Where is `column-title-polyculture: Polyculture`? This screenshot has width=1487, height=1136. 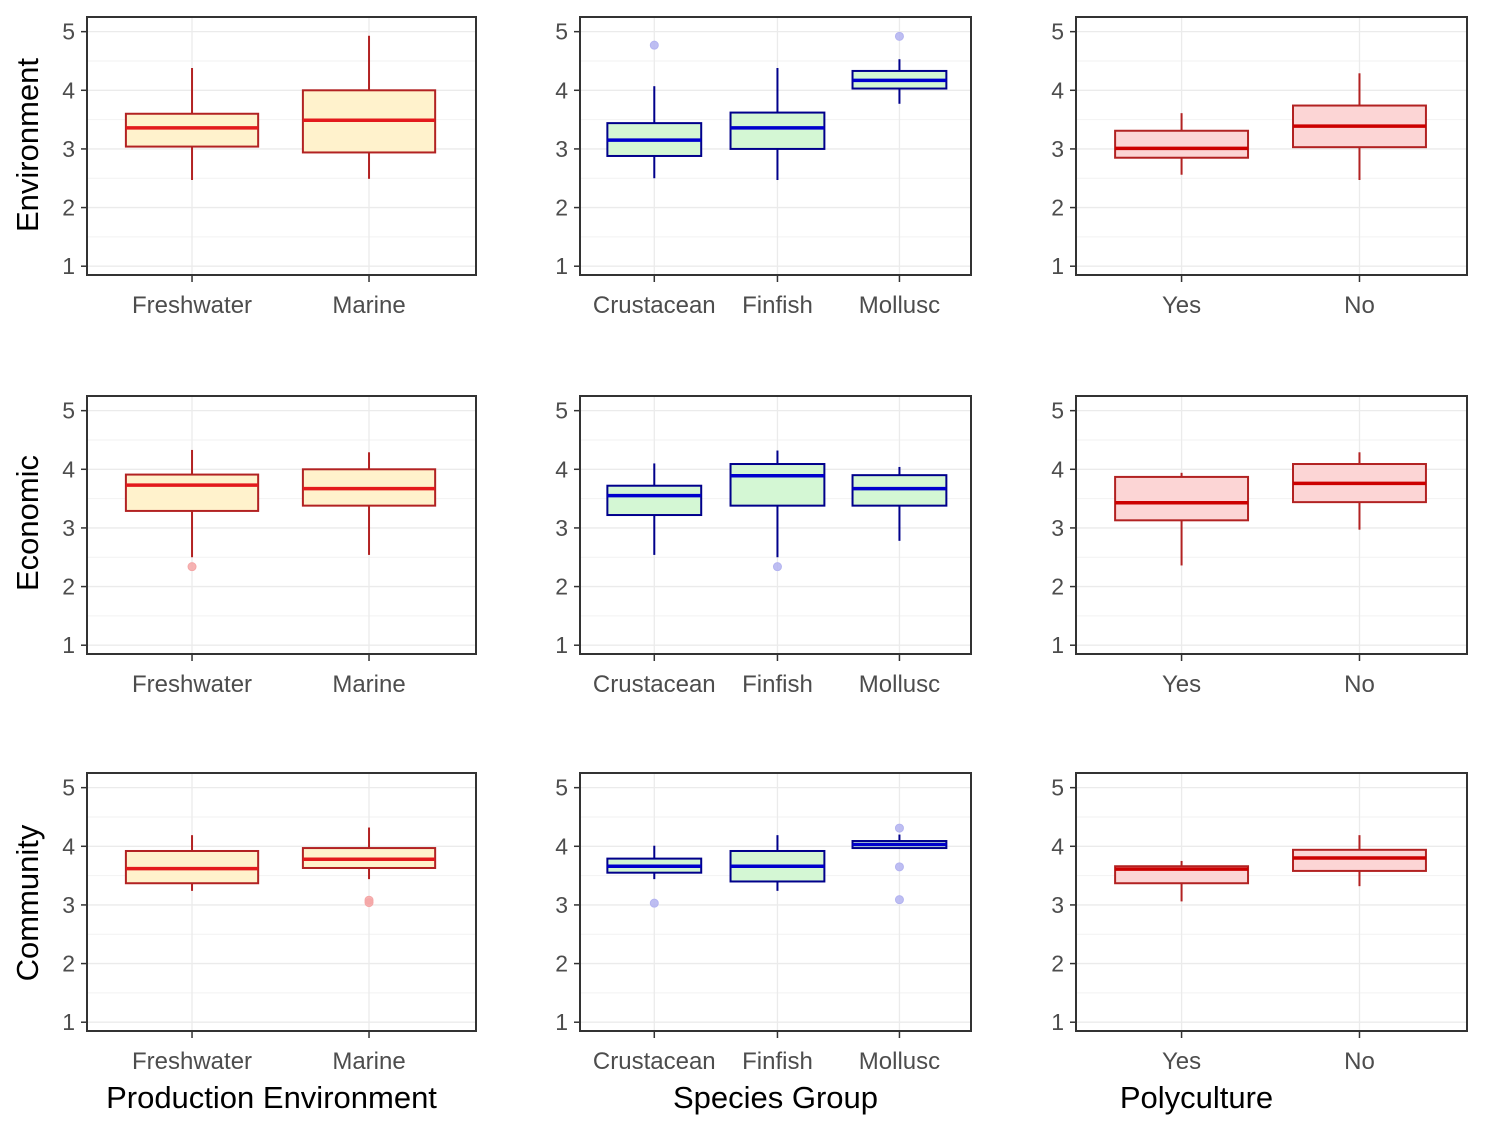
column-title-polyculture: Polyculture is located at coordinates (1196, 1097).